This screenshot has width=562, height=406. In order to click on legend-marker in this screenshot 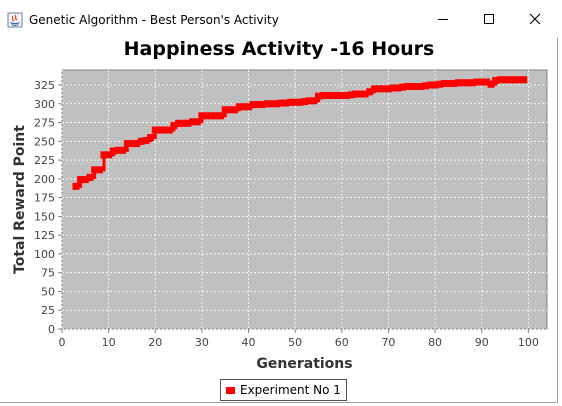, I will do `click(230, 390)`.